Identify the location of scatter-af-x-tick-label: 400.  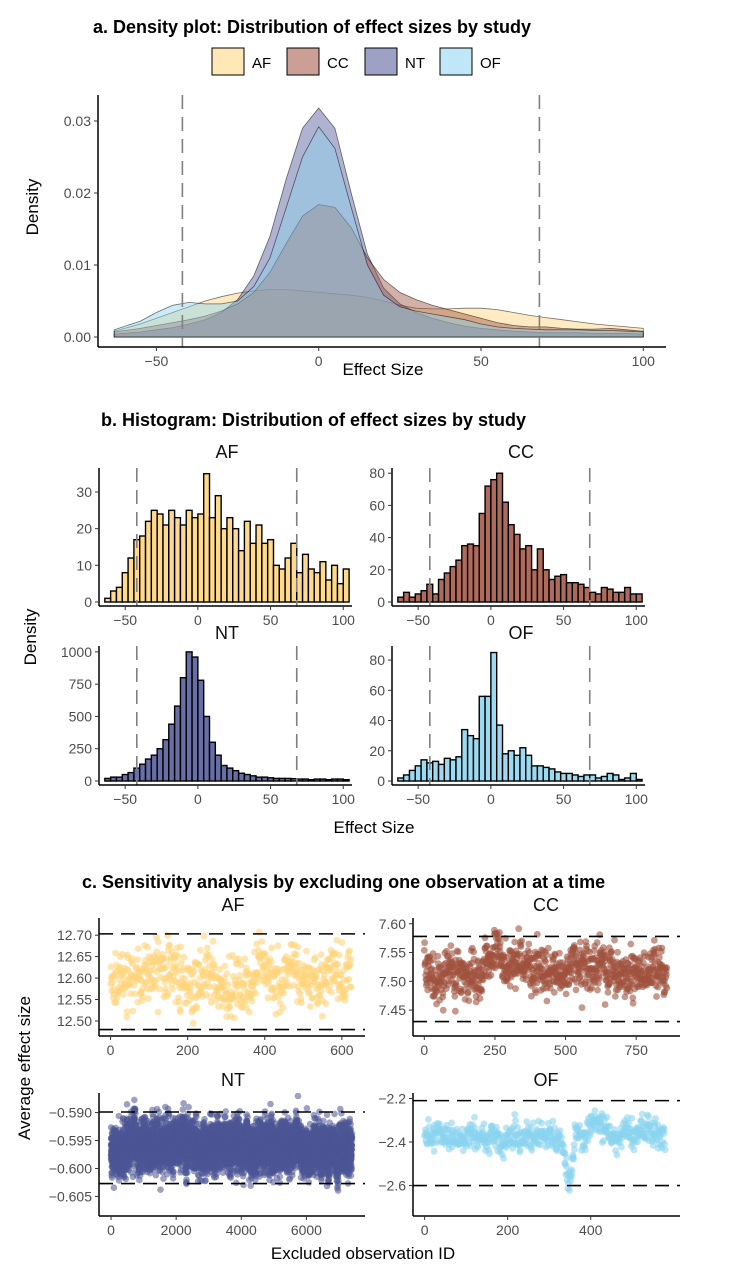
(265, 1050).